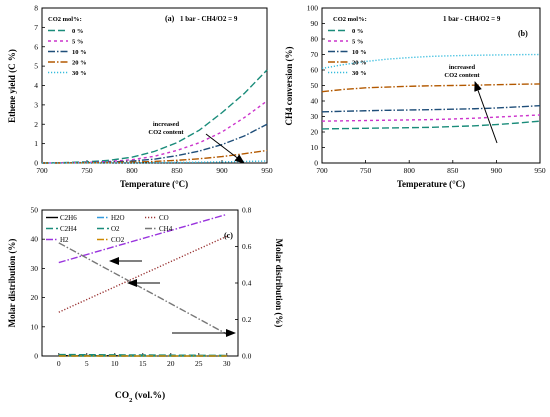  What do you see at coordinates (247, 246) in the screenshot?
I see `panel-c-ytick-right-label: 0.6` at bounding box center [247, 246].